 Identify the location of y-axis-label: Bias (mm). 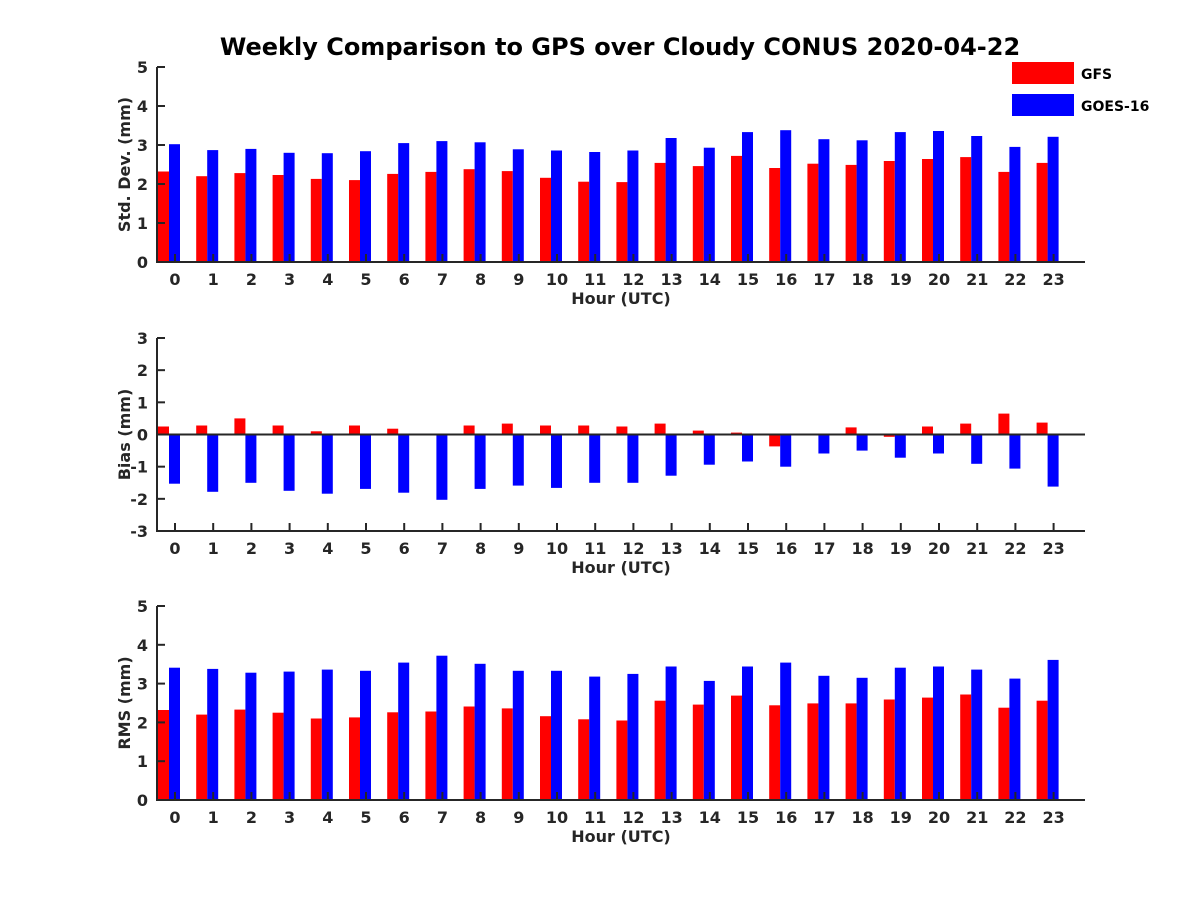
(124, 435).